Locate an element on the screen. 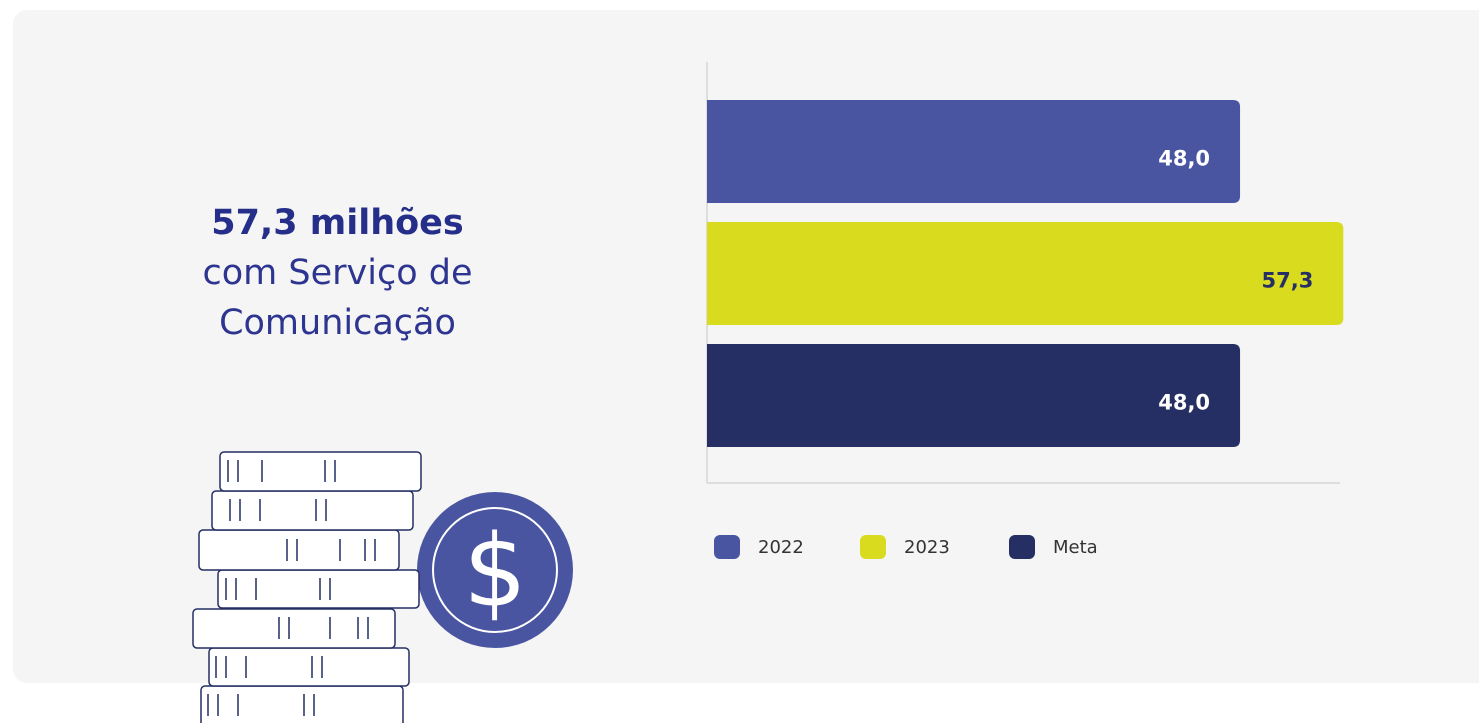  legend-label: 2022 is located at coordinates (781, 547).